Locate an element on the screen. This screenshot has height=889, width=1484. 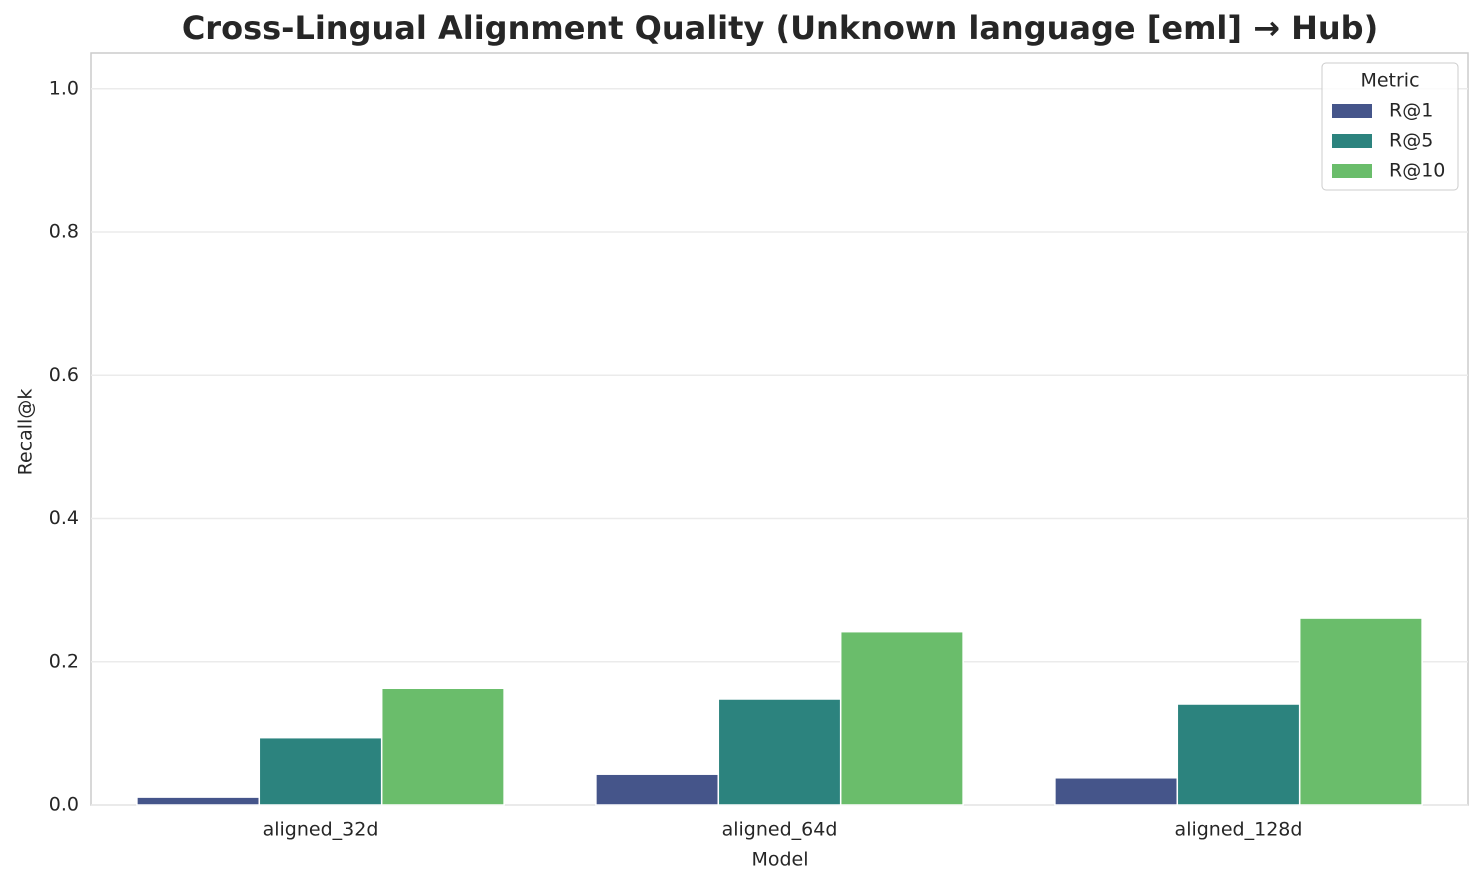
y-tick-label: 0.8 is located at coordinates (64, 232).